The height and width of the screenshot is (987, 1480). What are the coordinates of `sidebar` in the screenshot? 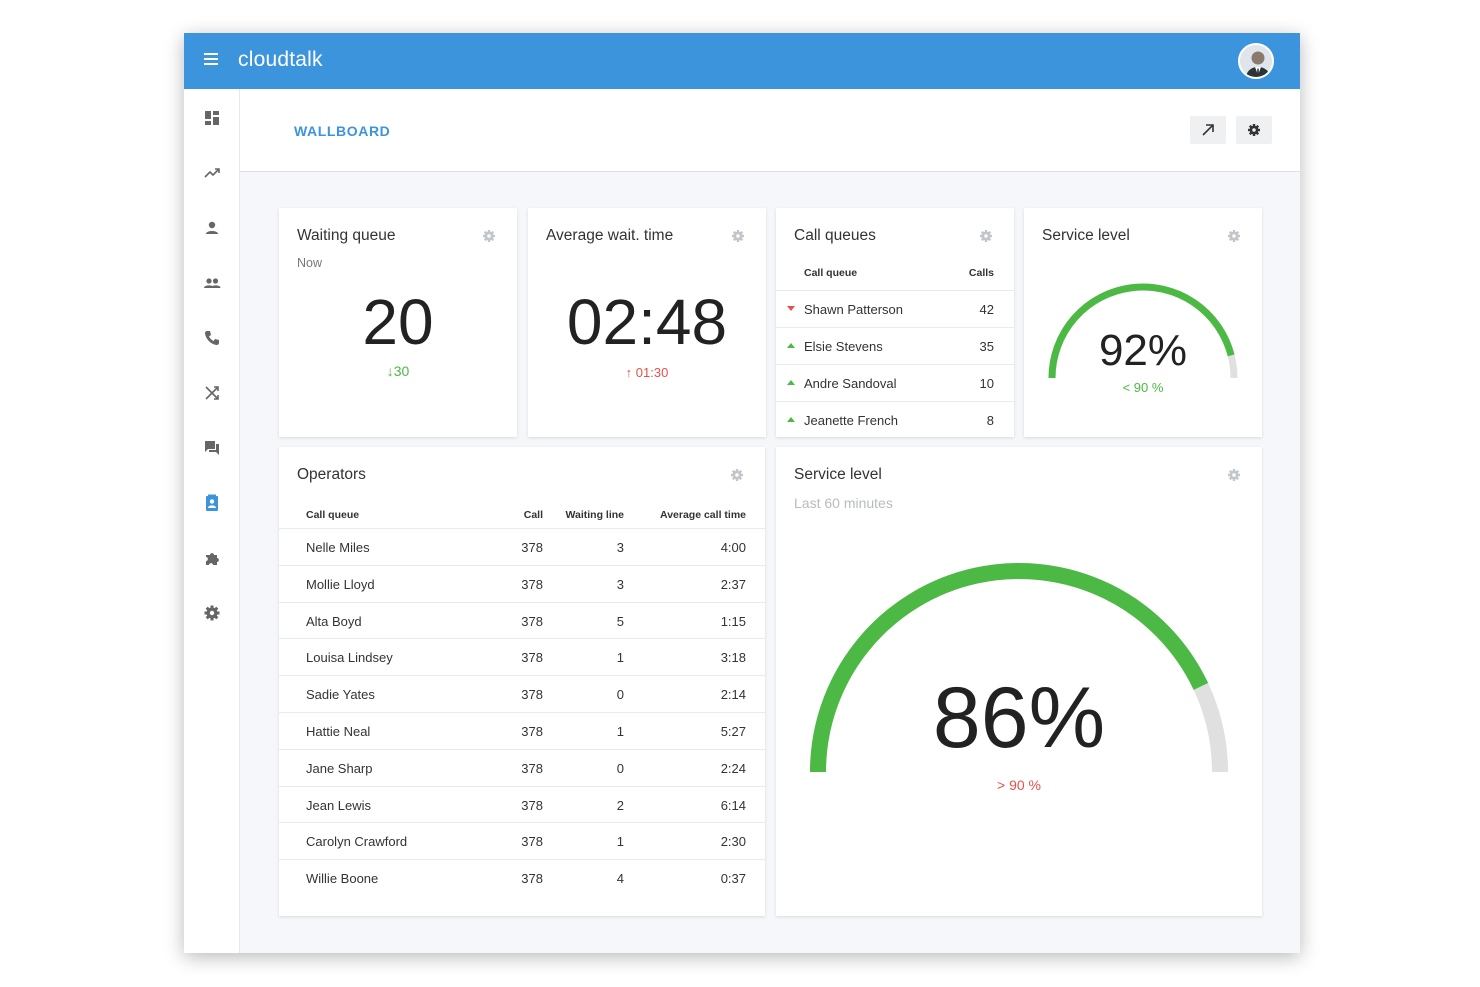 It's located at (212, 521).